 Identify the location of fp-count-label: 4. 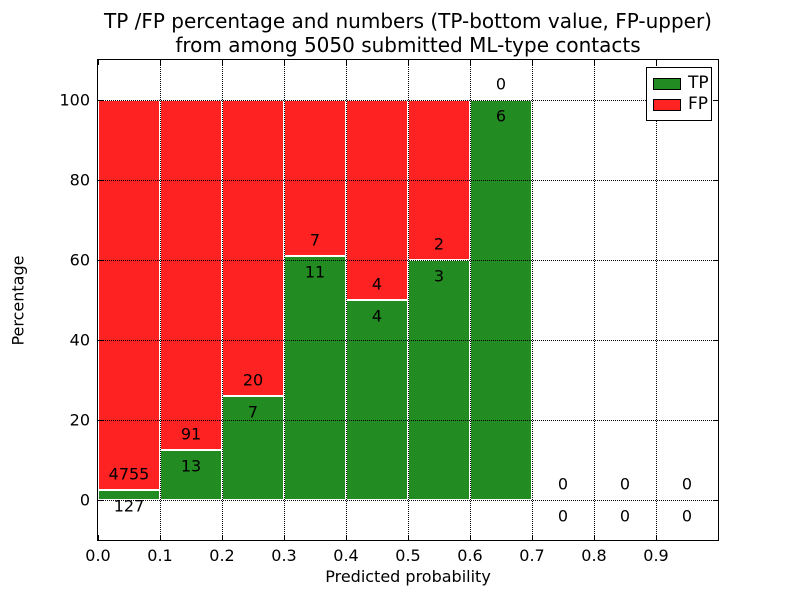
(377, 284).